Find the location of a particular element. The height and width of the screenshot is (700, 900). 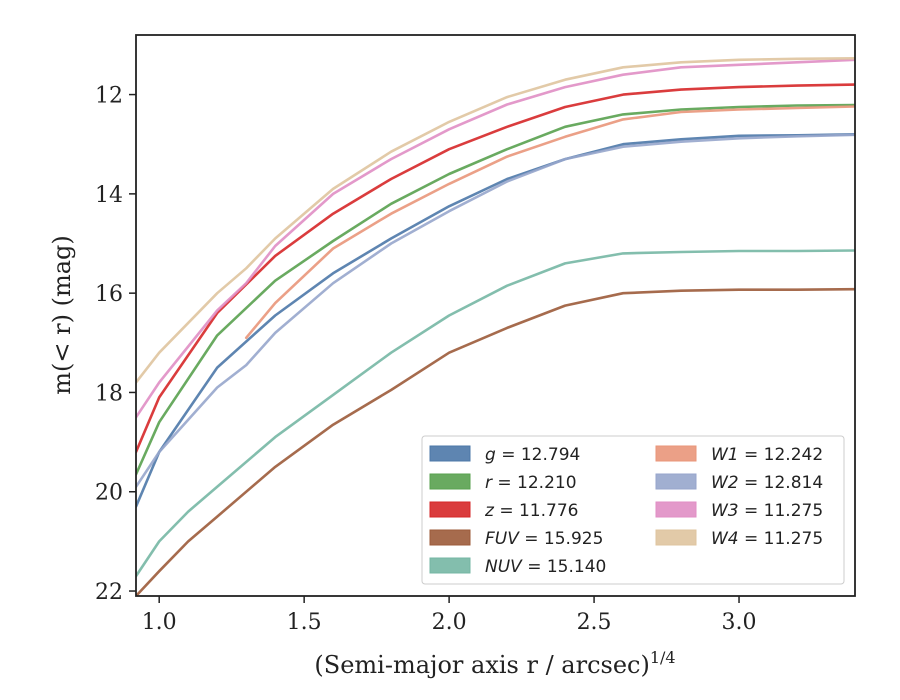

x-axis-label-exponent: 1/4 is located at coordinates (663, 657).